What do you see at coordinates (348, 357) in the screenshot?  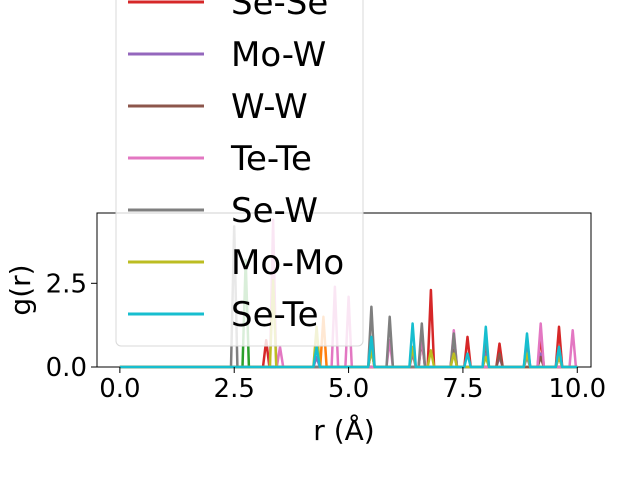 I see `series-line-mo-w` at bounding box center [348, 357].